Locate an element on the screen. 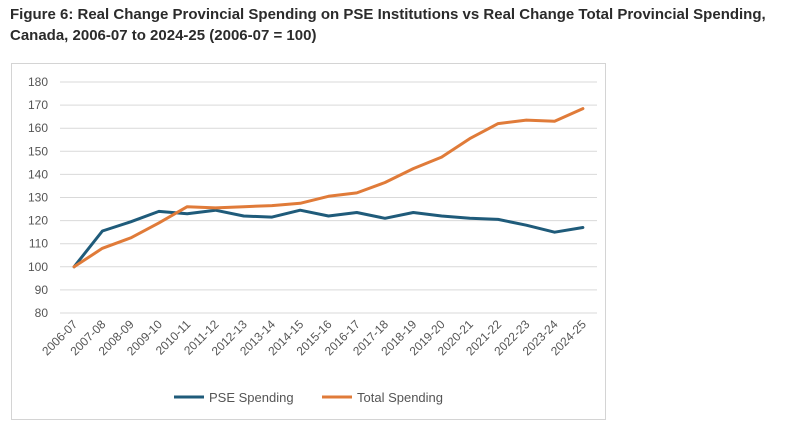  y-tick-label: 160 is located at coordinates (38, 128).